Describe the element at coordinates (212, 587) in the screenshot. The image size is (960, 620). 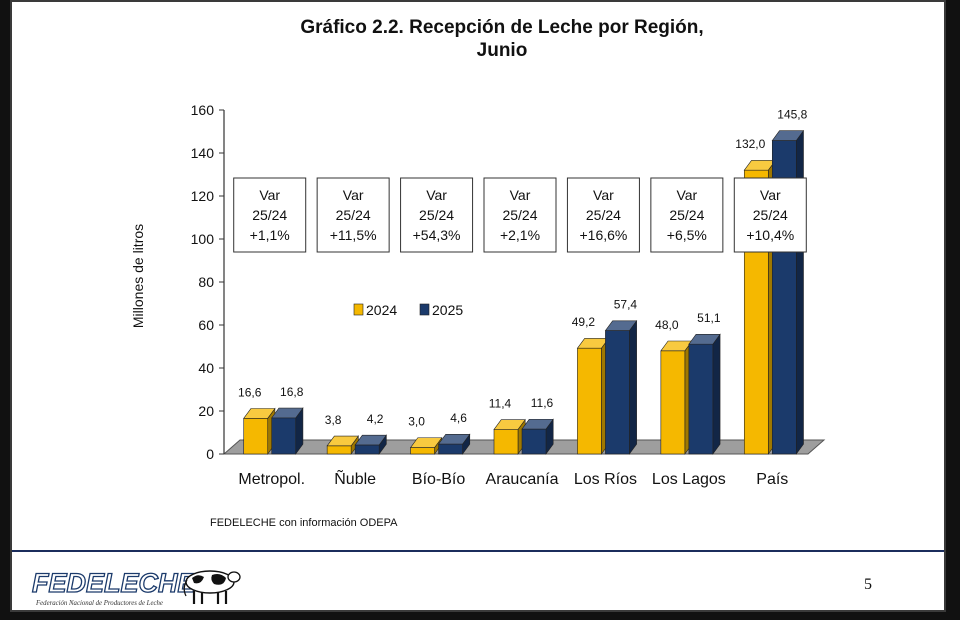
I see `cow-icon` at that location.